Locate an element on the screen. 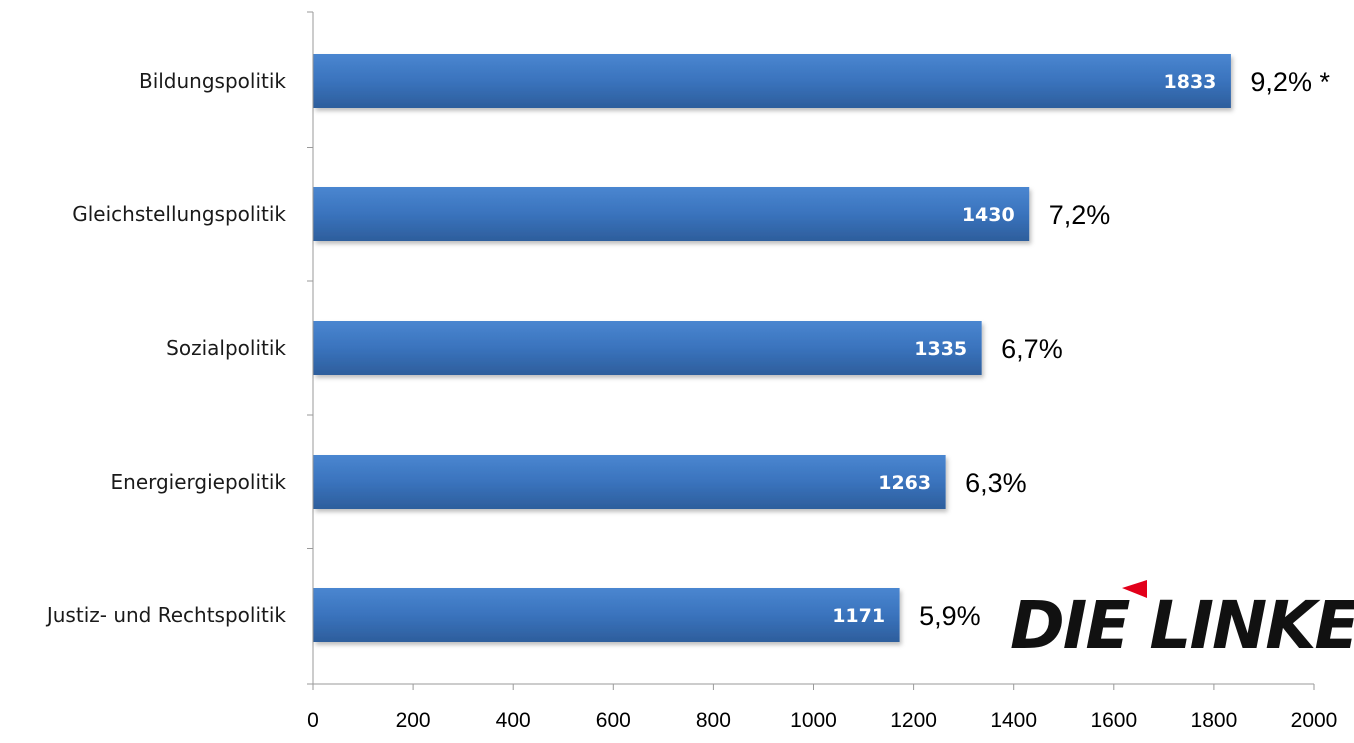 The width and height of the screenshot is (1354, 743). category-label: Energiergiepolitik is located at coordinates (199, 482).